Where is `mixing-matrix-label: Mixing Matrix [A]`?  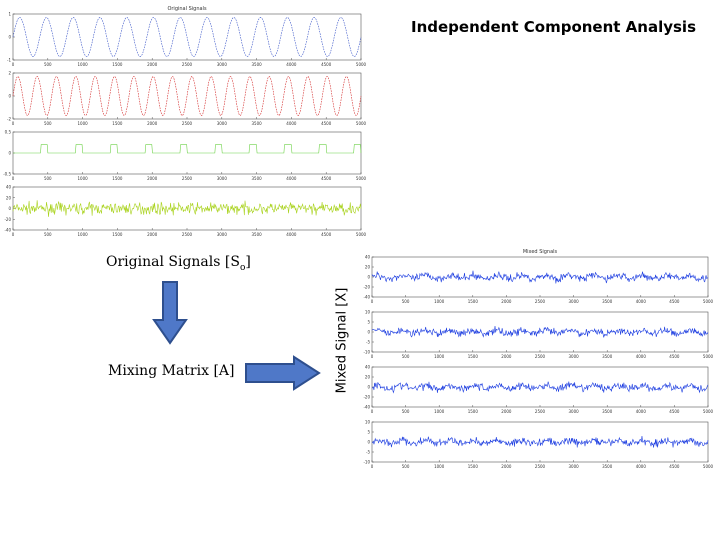 mixing-matrix-label: Mixing Matrix [A] is located at coordinates (171, 371).